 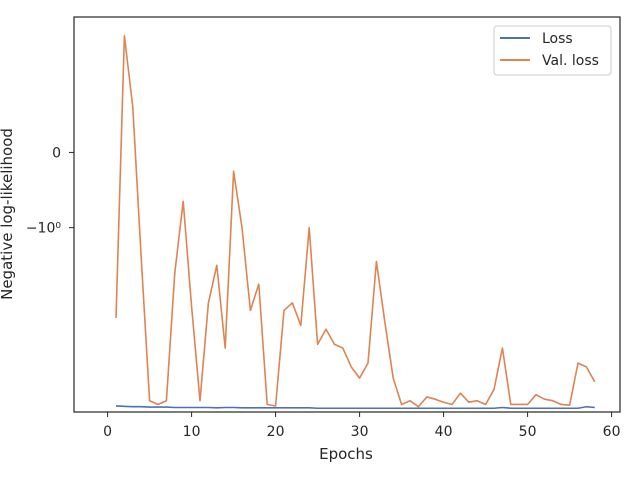 What do you see at coordinates (107, 432) in the screenshot?
I see `x-tick-label: 0` at bounding box center [107, 432].